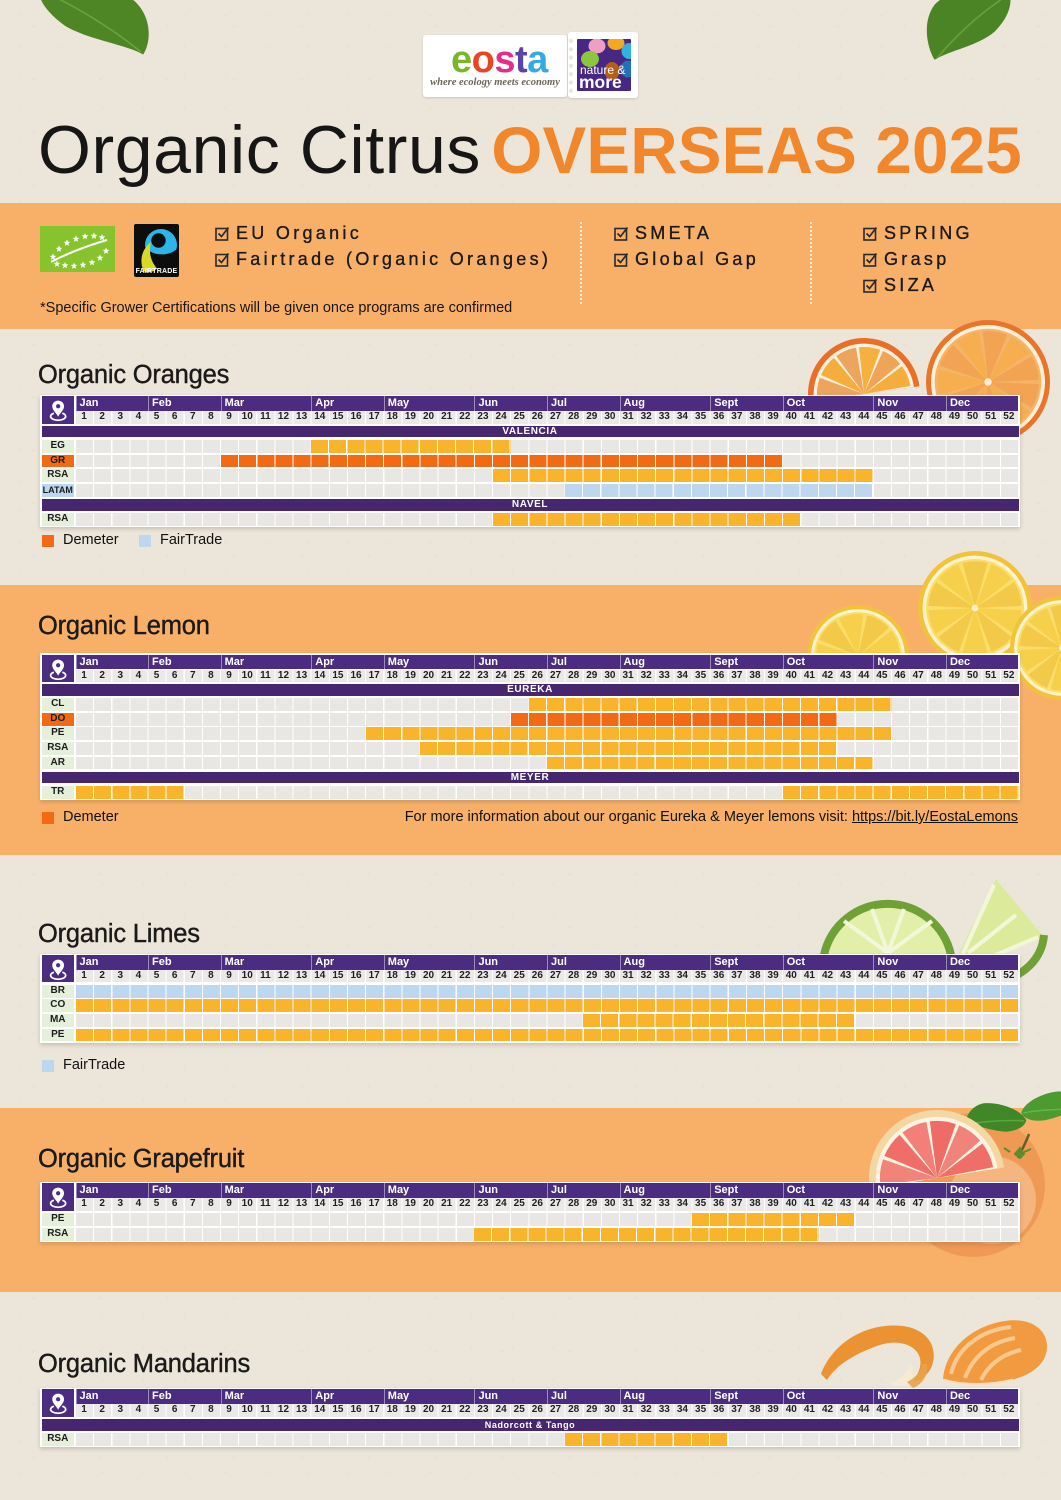 The width and height of the screenshot is (1061, 1500). What do you see at coordinates (156, 271) in the screenshot?
I see `svg-text: FAIRTRADE` at bounding box center [156, 271].